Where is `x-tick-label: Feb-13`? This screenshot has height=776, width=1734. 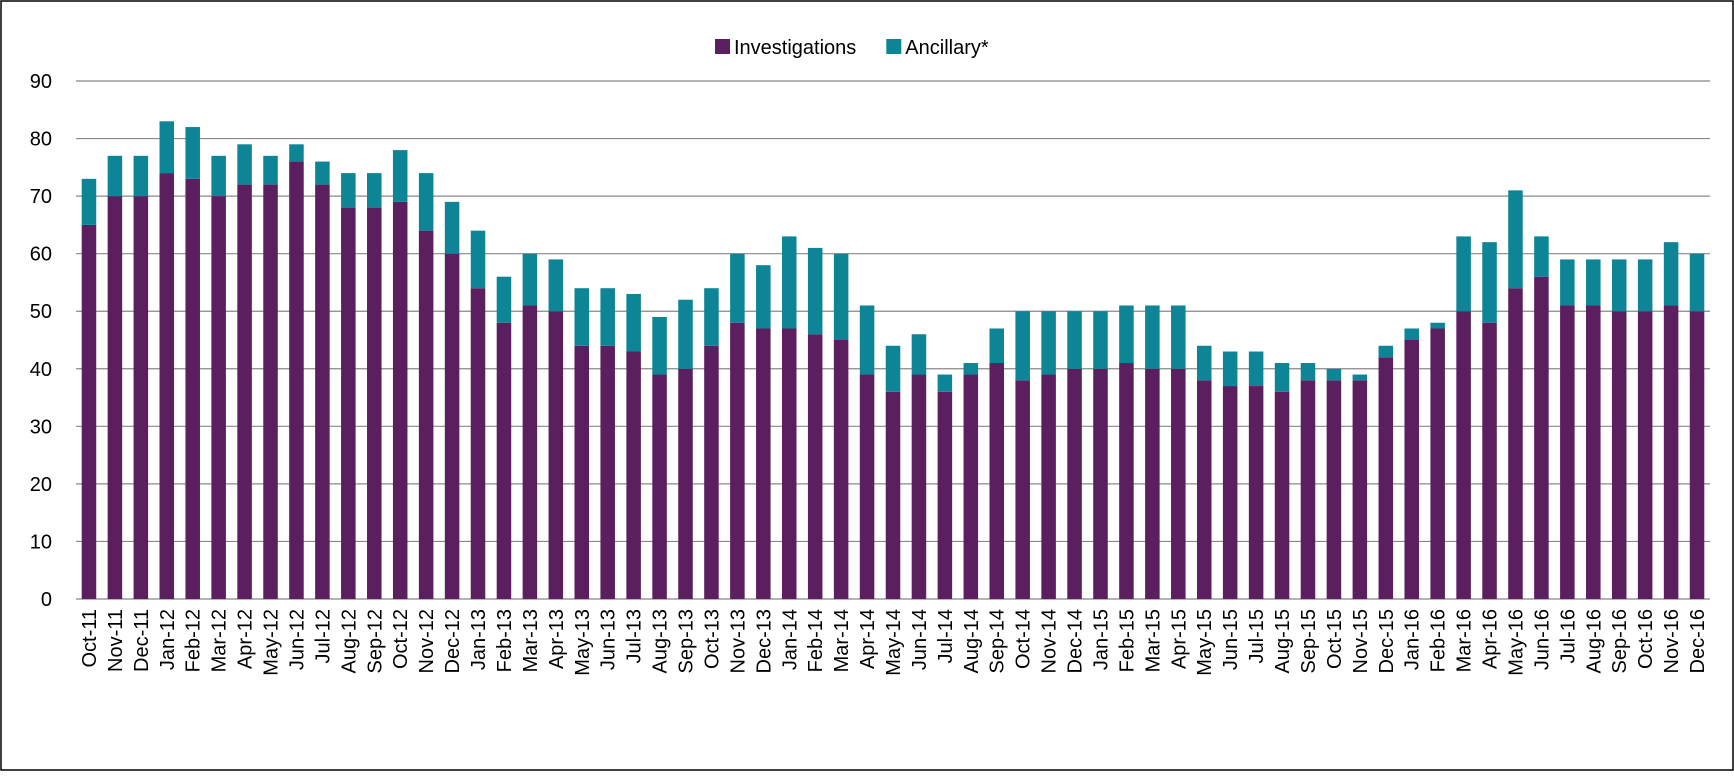
x-tick-label: Feb-13 is located at coordinates (505, 640).